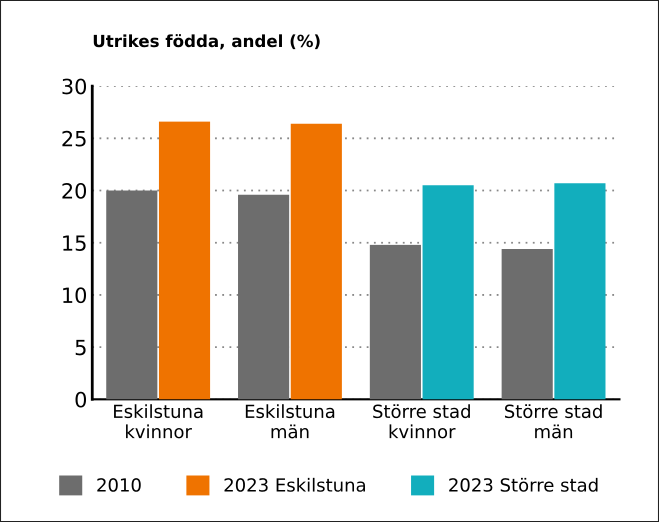  Describe the element at coordinates (523, 485) in the screenshot. I see `legend-label: 2023 Större stad` at that location.